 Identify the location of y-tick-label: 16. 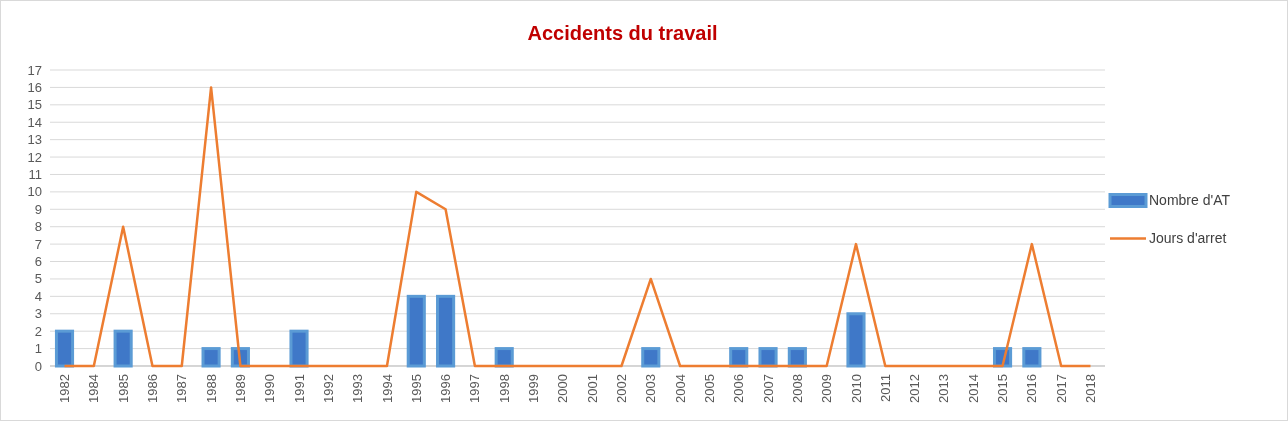
(34, 87).